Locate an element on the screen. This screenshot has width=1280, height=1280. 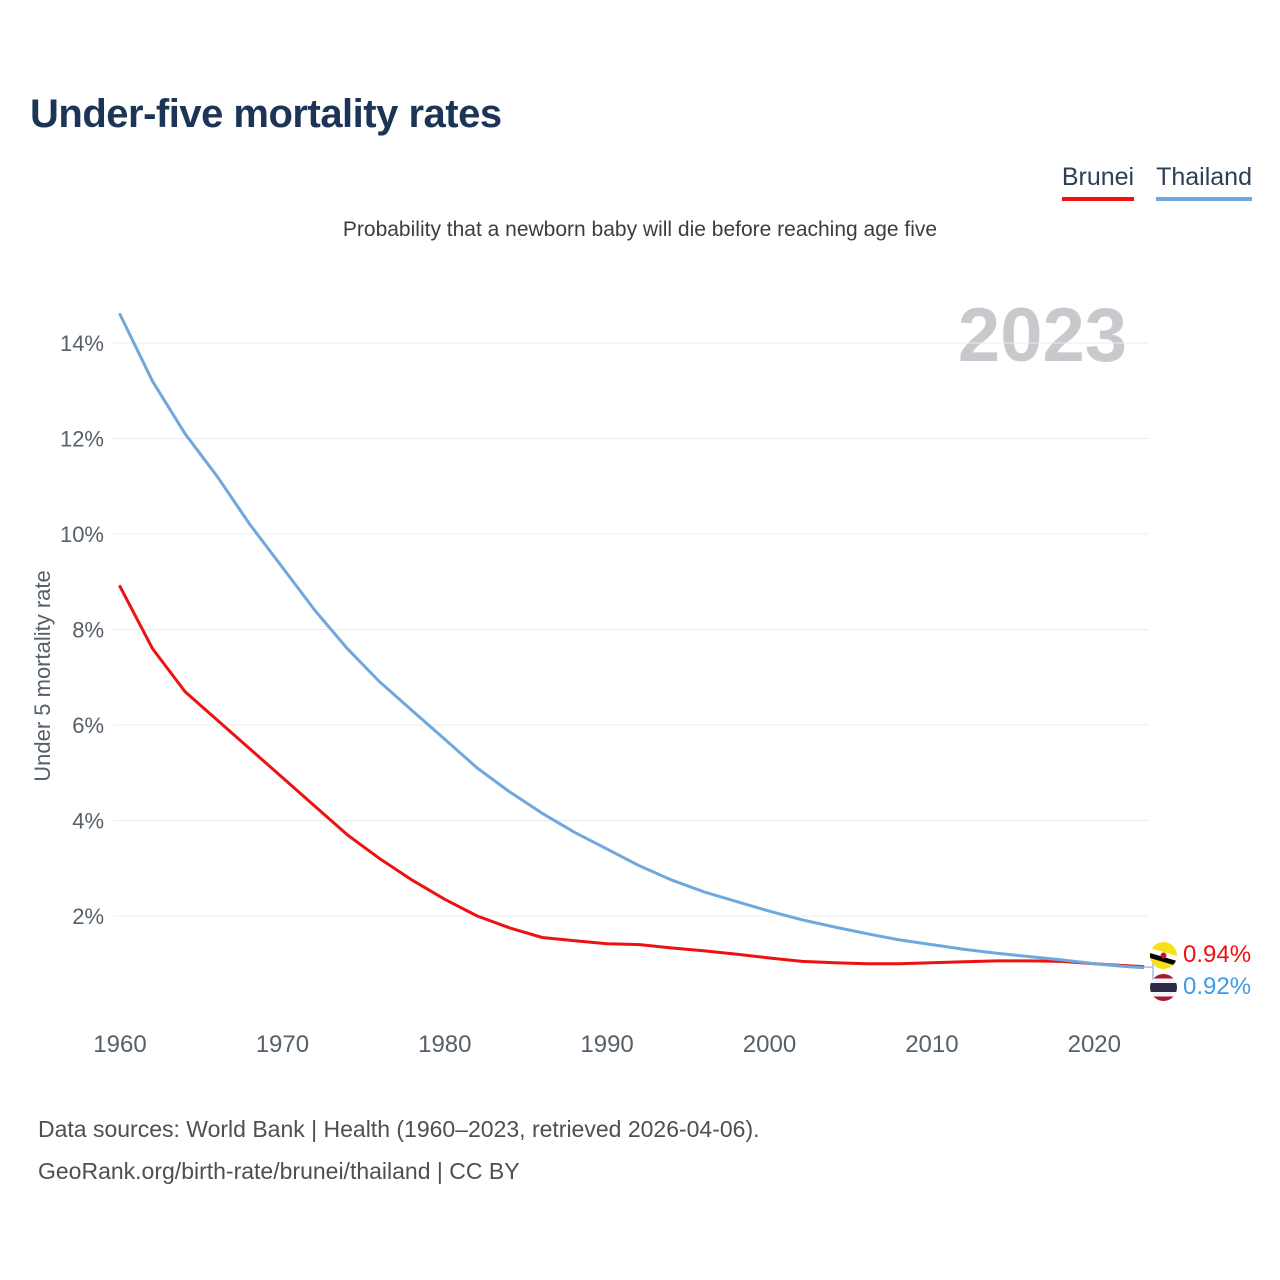
end-label-brunei: 0.94% is located at coordinates (1200, 955).